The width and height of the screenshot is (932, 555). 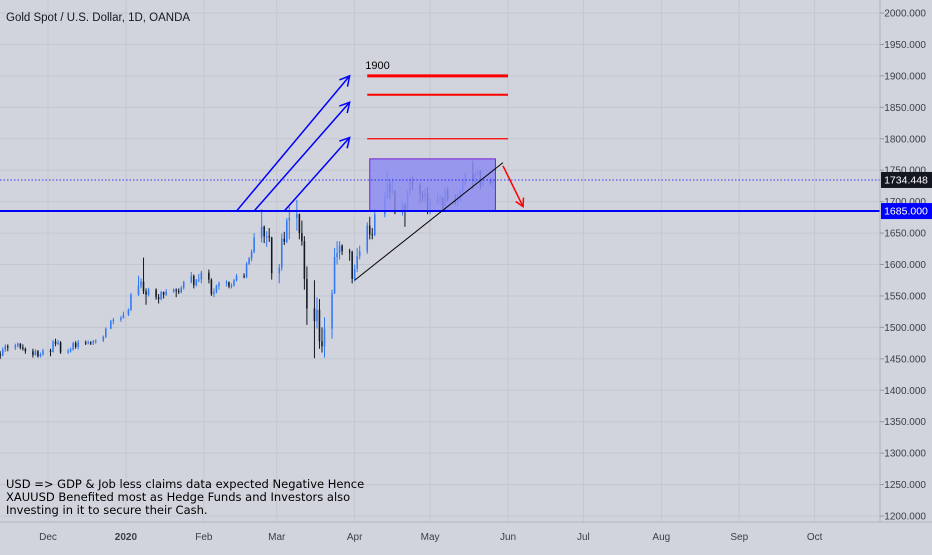 What do you see at coordinates (905, 76) in the screenshot?
I see `price-tick-label: 1900.000` at bounding box center [905, 76].